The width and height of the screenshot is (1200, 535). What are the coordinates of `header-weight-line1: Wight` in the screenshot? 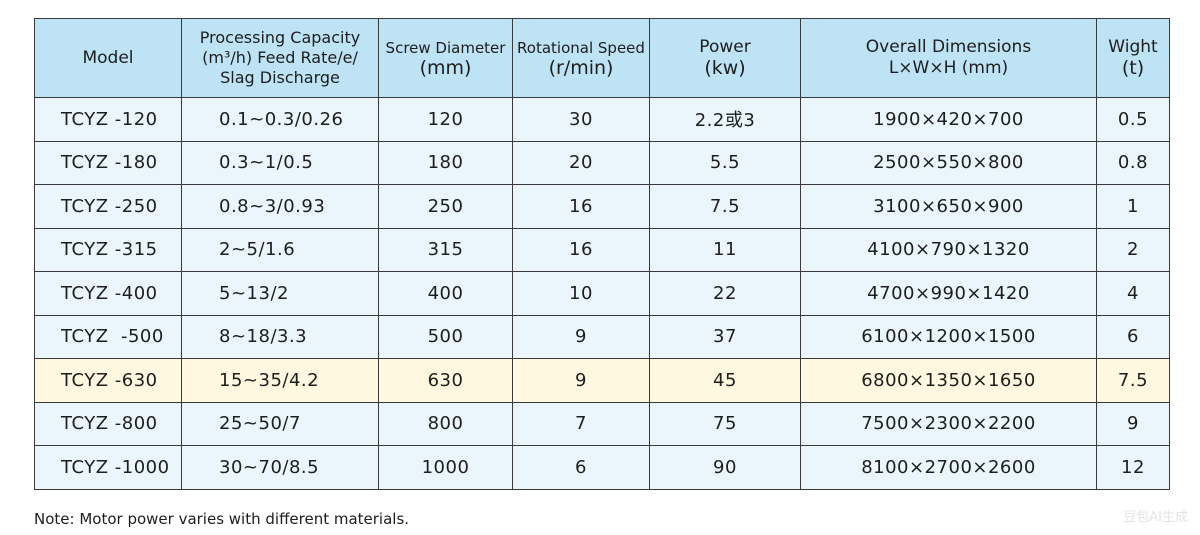 It's located at (1133, 47).